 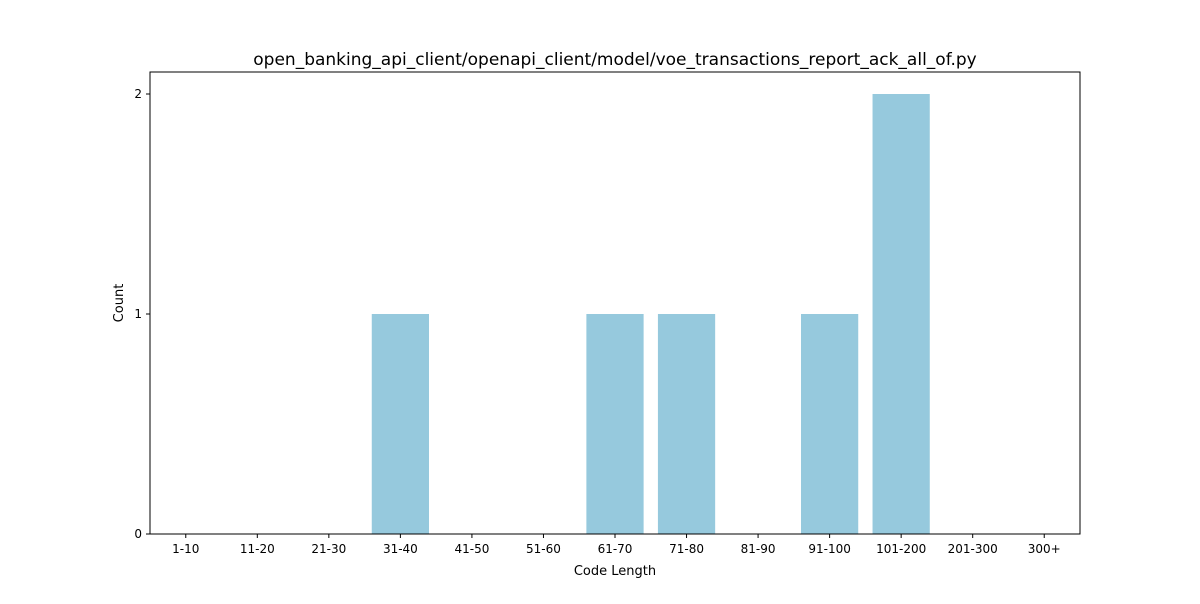 I want to click on x-tick-label: 31-40, so click(x=400, y=549).